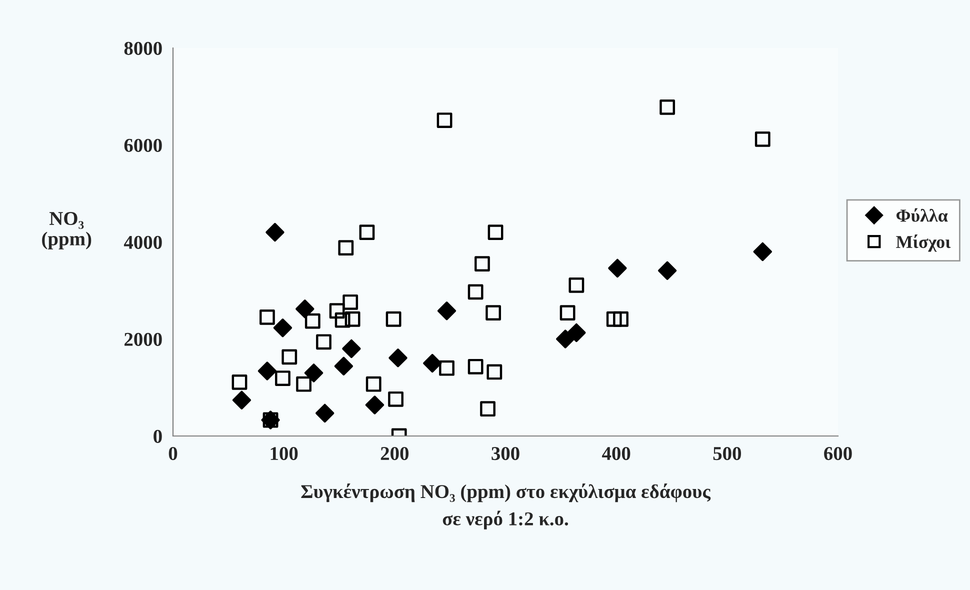 Image resolution: width=970 pixels, height=590 pixels. Describe the element at coordinates (394, 453) in the screenshot. I see `x-tick-label: 200` at that location.